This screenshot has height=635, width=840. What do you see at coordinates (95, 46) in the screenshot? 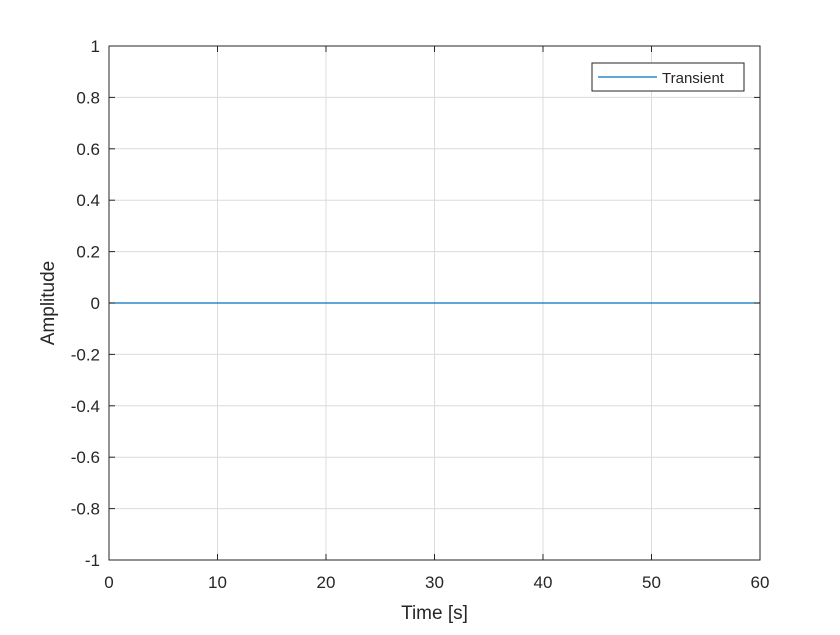
I see `y-tick-label: 1` at bounding box center [95, 46].